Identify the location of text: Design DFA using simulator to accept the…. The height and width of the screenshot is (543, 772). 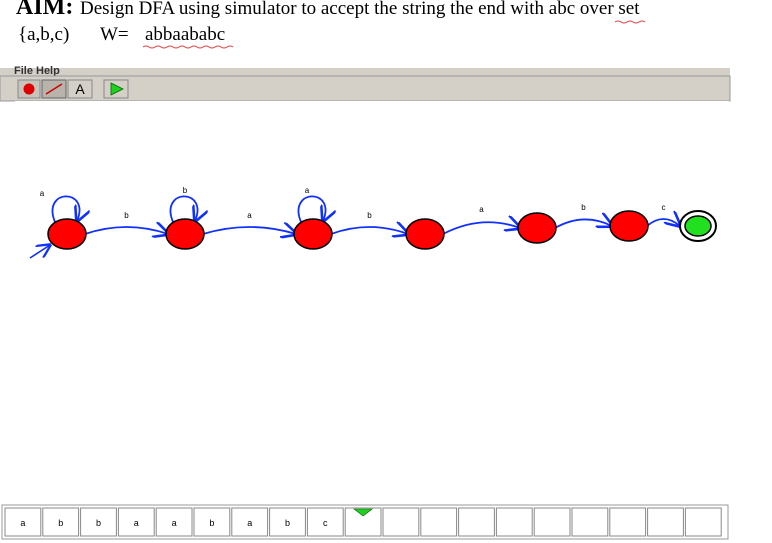
(314, 9).